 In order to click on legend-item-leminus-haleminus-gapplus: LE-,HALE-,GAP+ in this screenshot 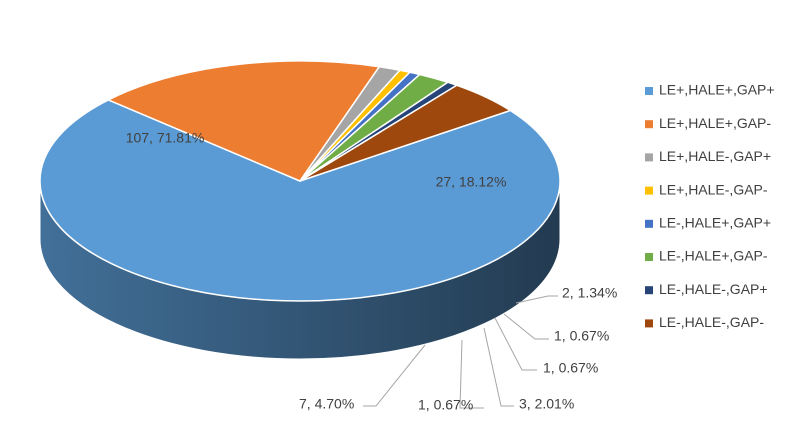, I will do `click(706, 289)`.